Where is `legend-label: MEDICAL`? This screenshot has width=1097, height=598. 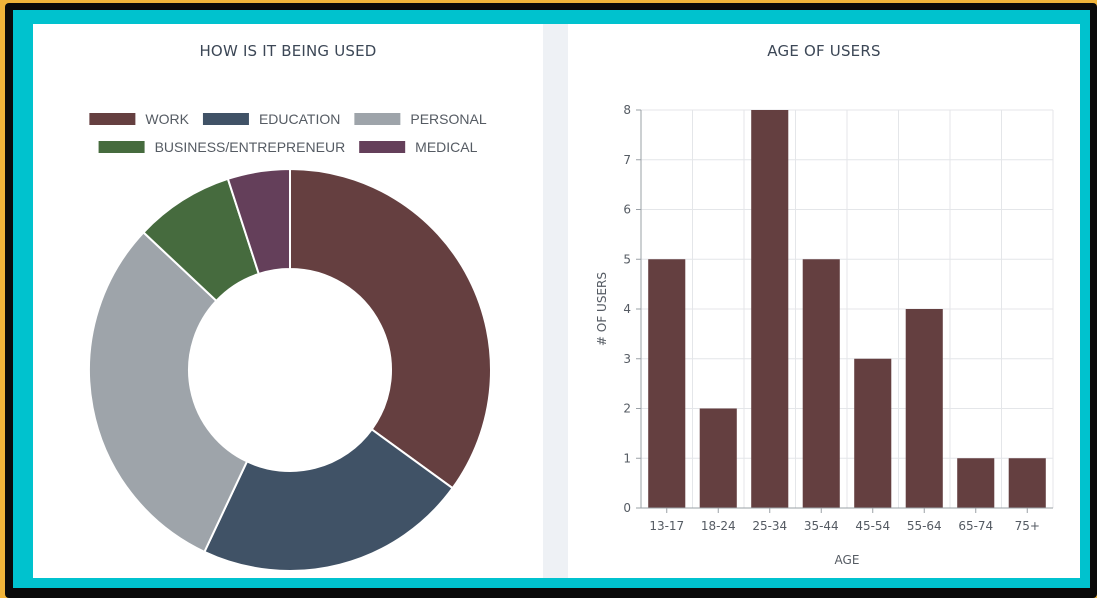 legend-label: MEDICAL is located at coordinates (446, 147).